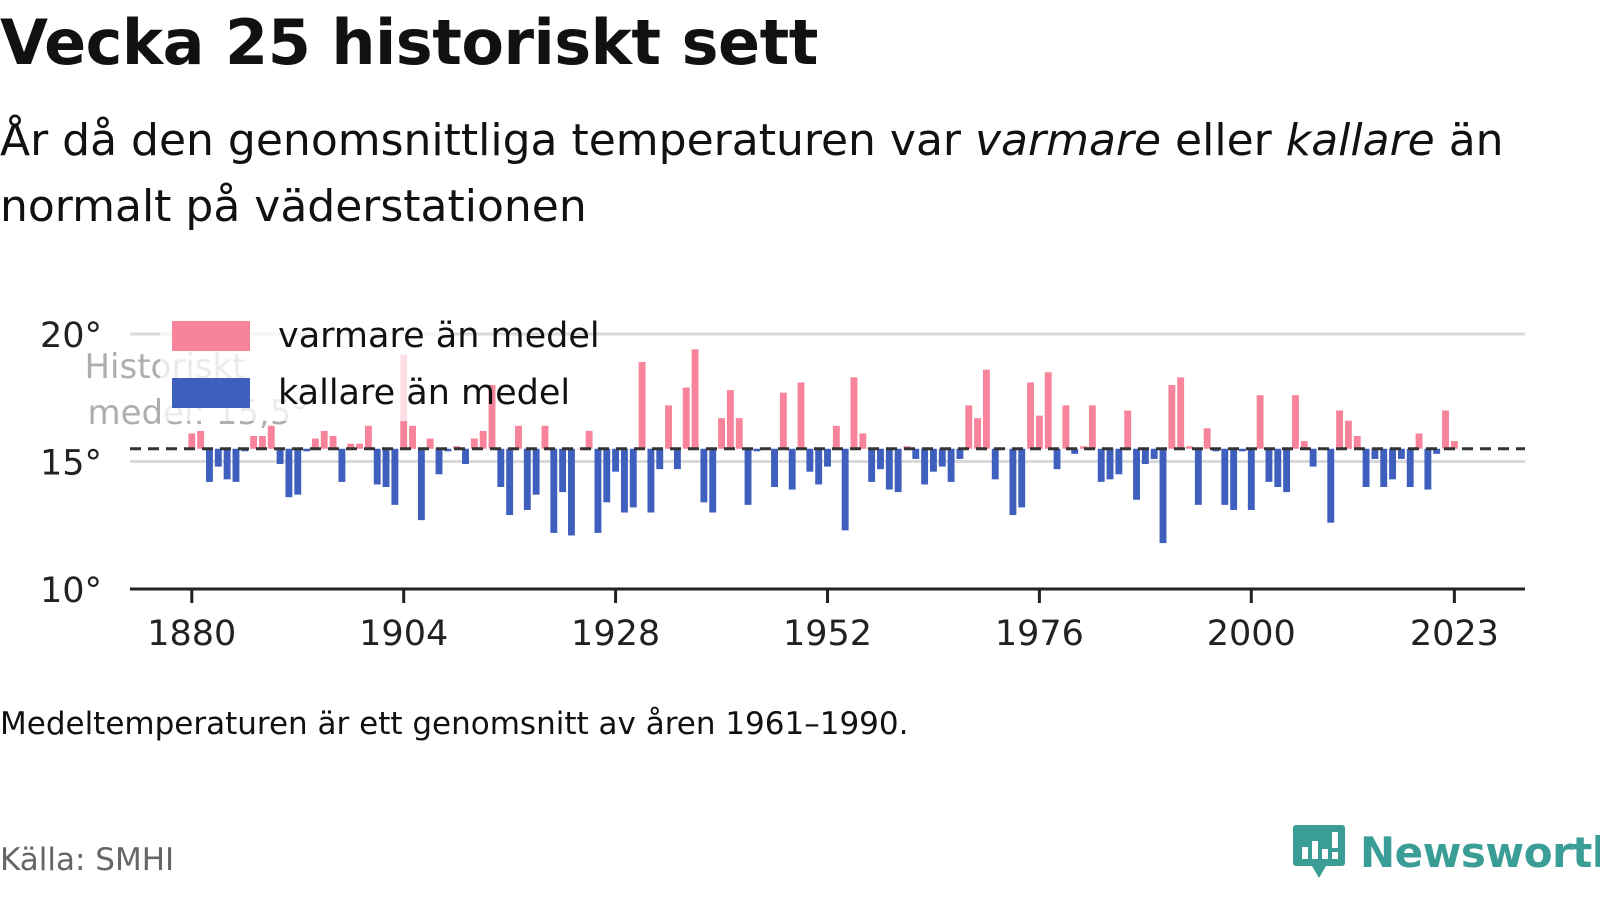 The image size is (1600, 900). I want to click on x-tick-label: 1880, so click(191, 634).